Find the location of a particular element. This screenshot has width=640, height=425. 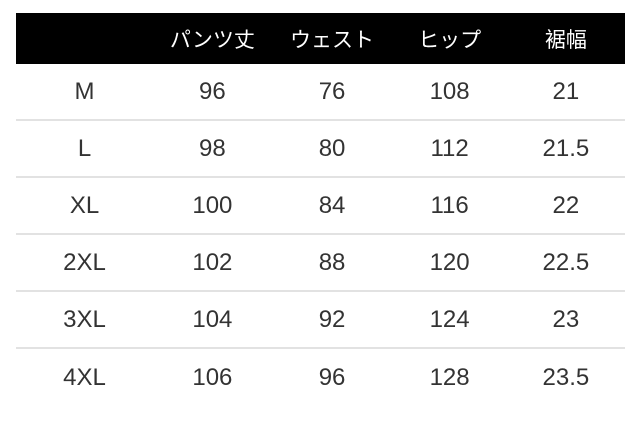

value-cell: 108 is located at coordinates (449, 91).